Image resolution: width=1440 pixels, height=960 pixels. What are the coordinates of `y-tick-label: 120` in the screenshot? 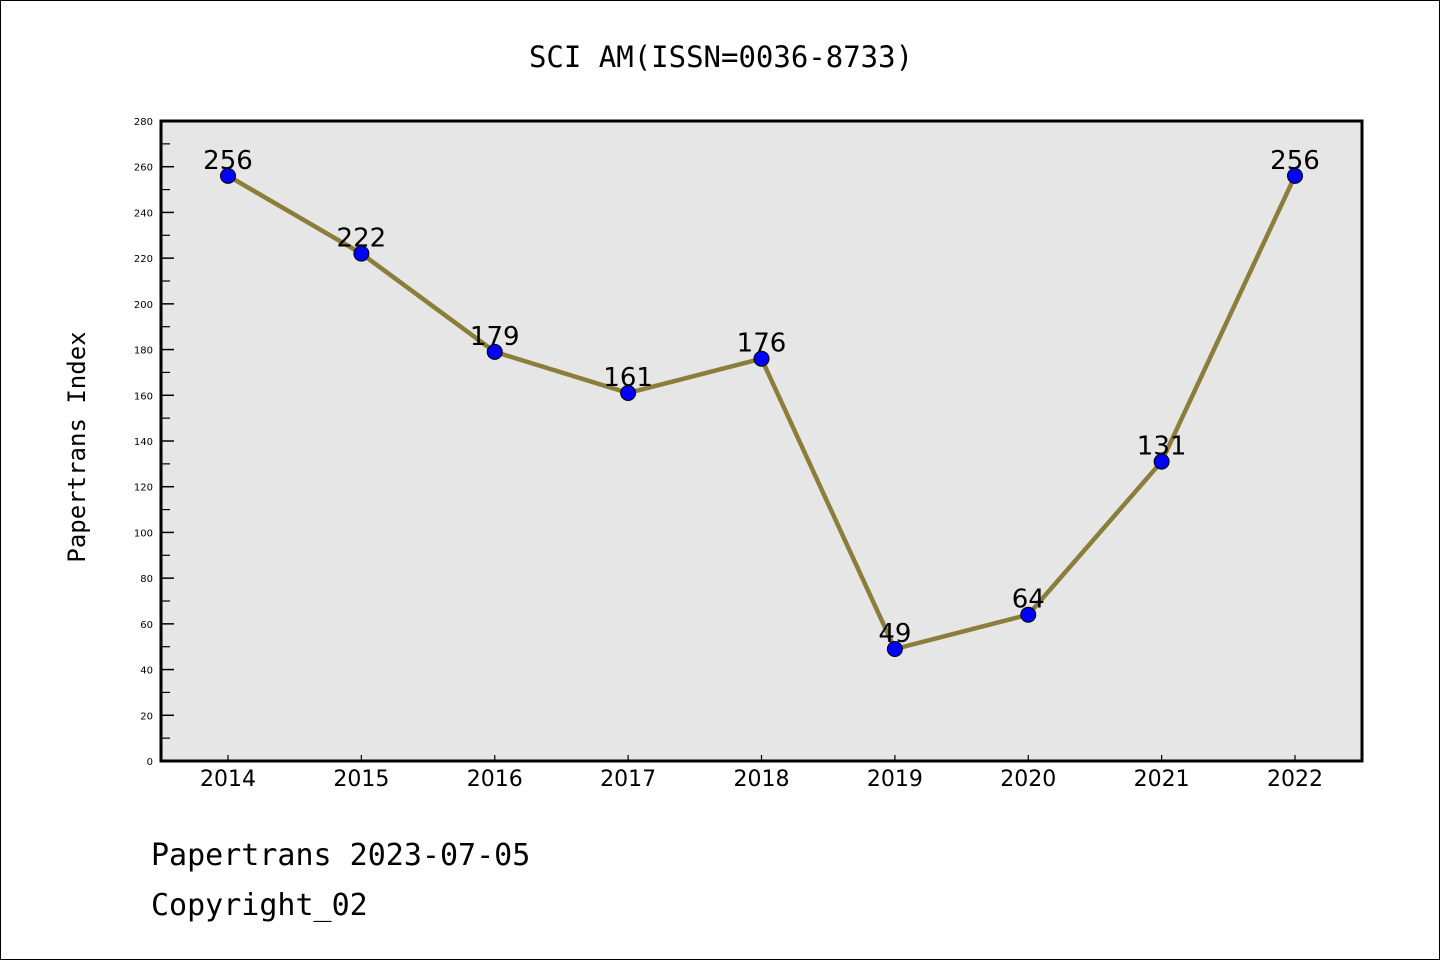 It's located at (143, 488).